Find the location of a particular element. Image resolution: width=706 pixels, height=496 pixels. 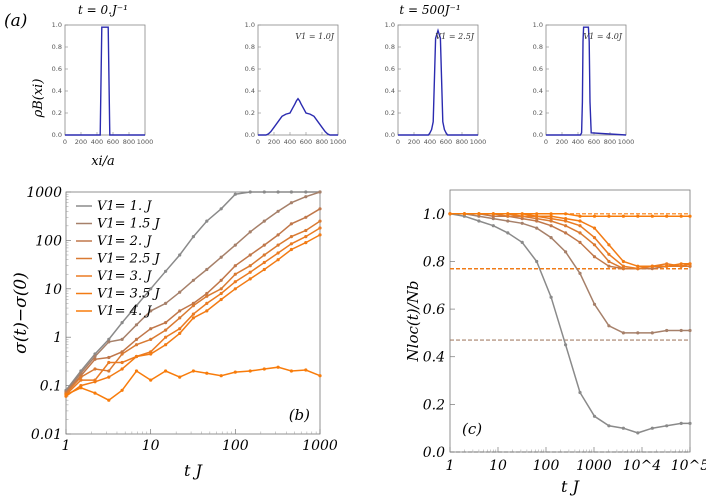

potential-label: V1 = 2.5J is located at coordinates (454, 36).